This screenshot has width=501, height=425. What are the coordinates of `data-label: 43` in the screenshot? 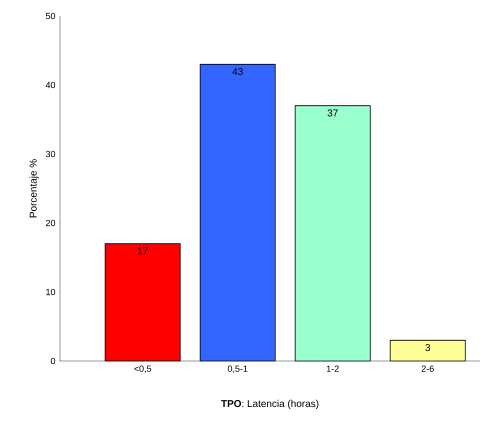 It's located at (237, 72).